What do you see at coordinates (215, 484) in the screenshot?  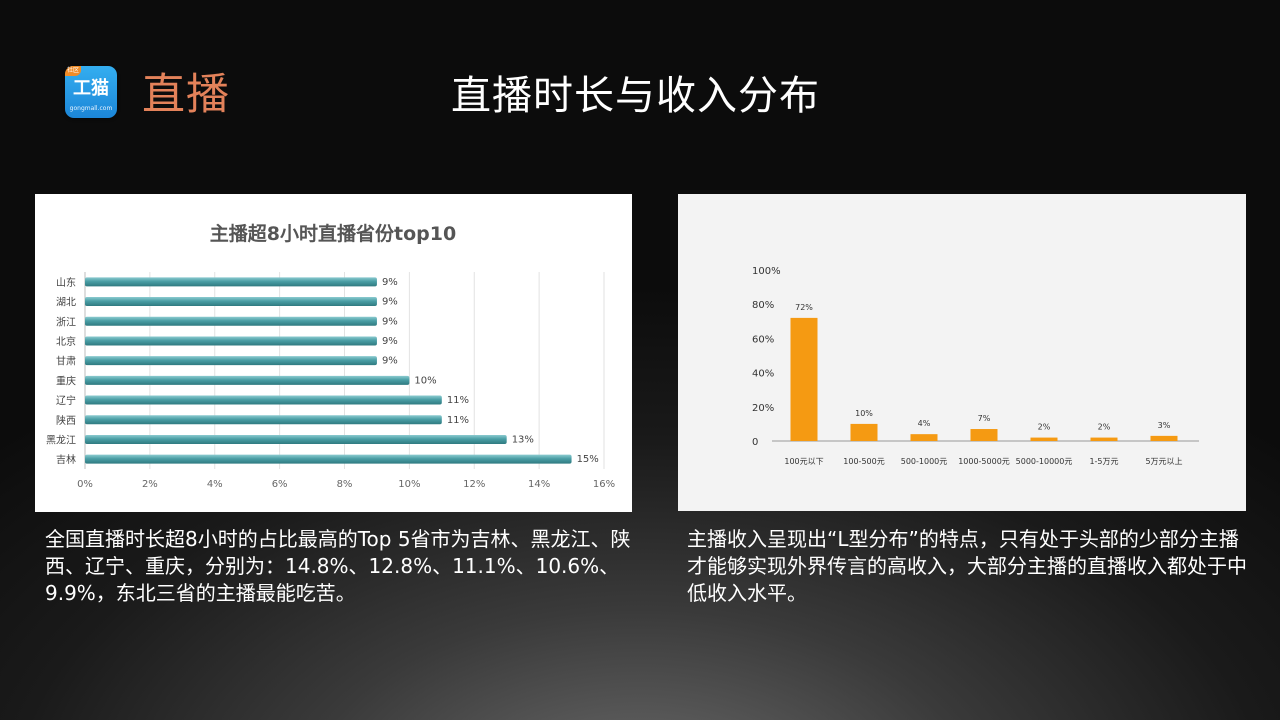 I see `x-tick-label: 4%` at bounding box center [215, 484].